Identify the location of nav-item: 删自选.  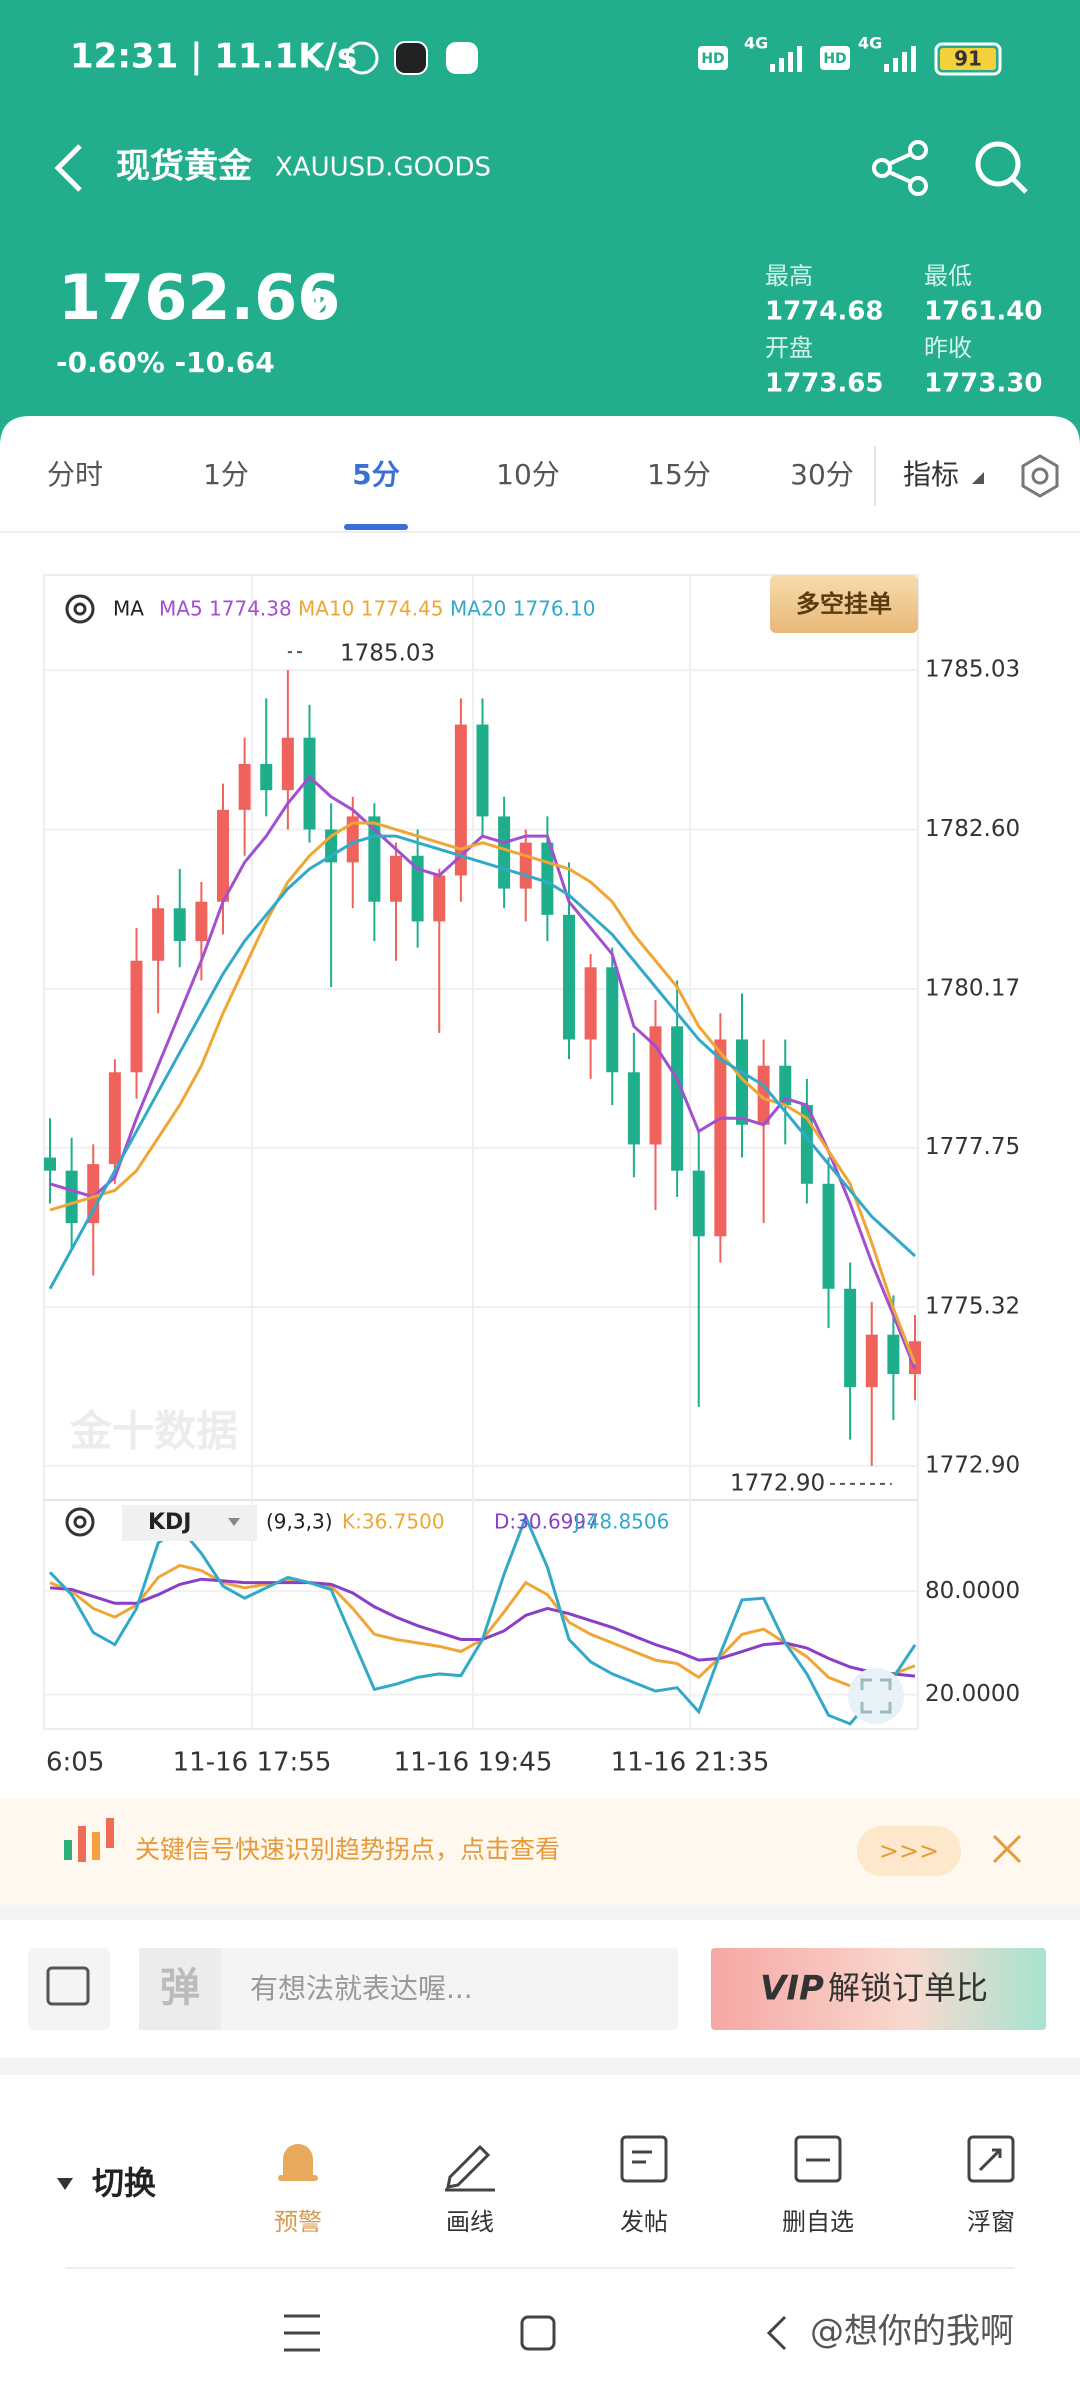
(818, 2222).